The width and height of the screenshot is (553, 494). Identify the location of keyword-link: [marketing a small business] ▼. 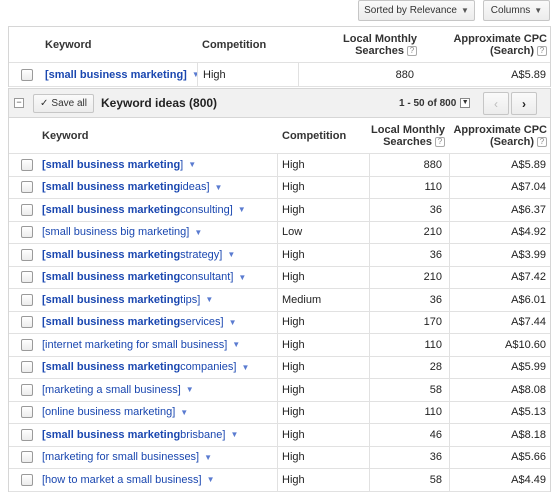
(118, 390).